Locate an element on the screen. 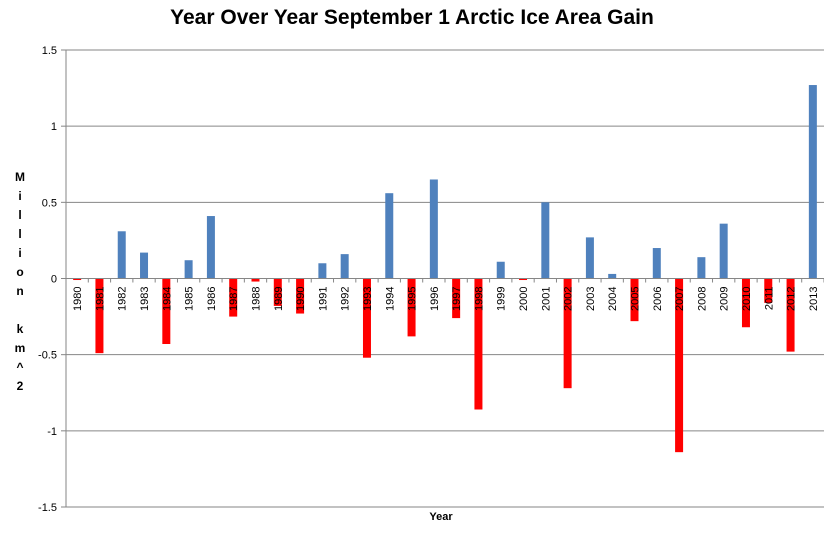 The height and width of the screenshot is (537, 824). x-tick-label: 2002 is located at coordinates (569, 299).